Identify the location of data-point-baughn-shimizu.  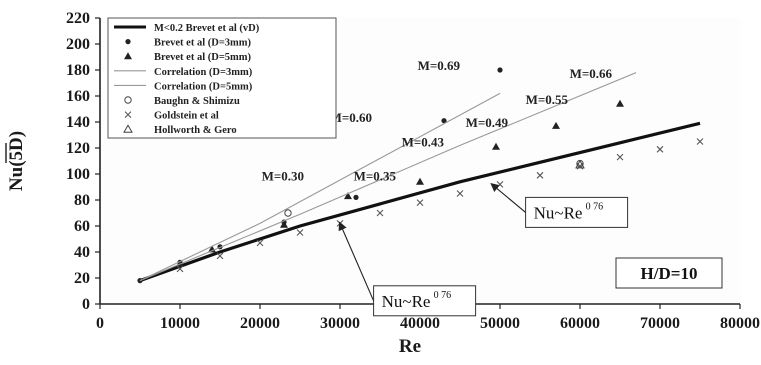
(288, 213).